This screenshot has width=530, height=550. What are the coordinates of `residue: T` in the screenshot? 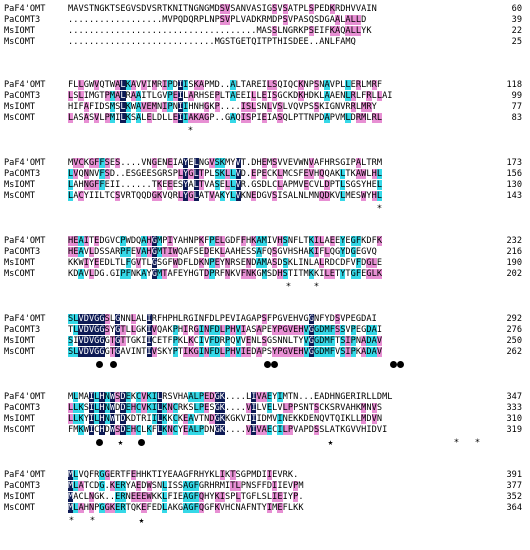 It's located at (180, 352).